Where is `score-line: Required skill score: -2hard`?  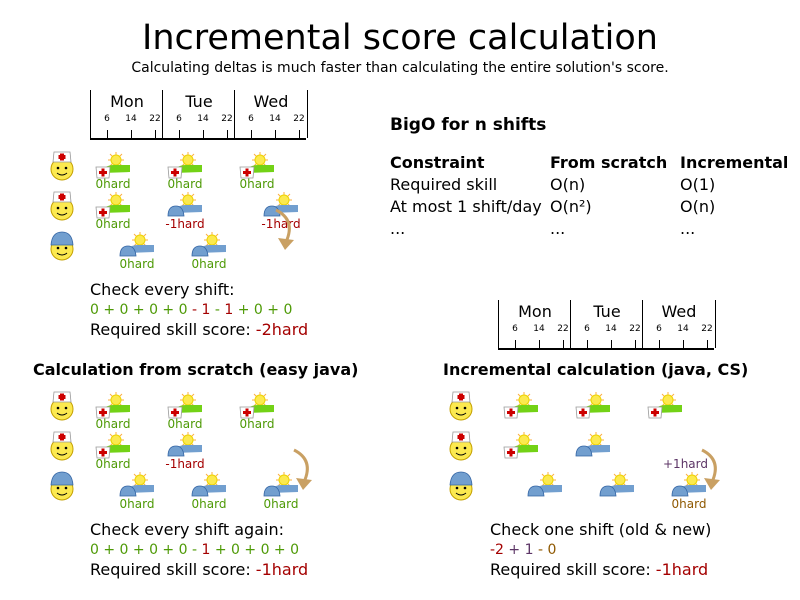
score-line: Required skill score: -2hard is located at coordinates (199, 329).